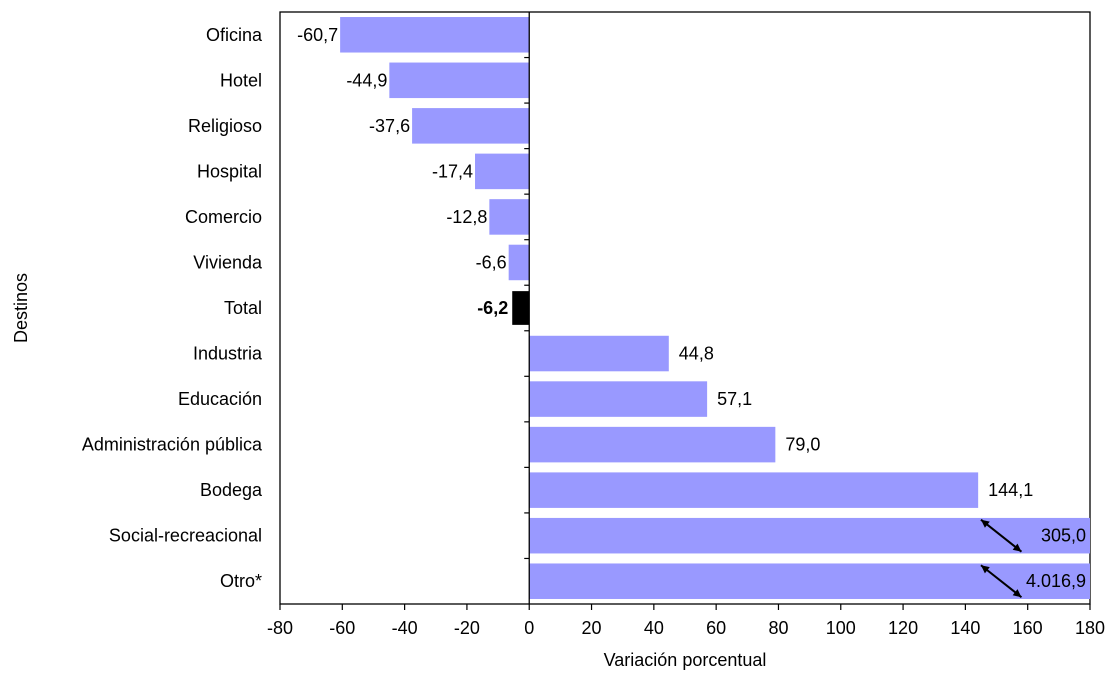 The width and height of the screenshot is (1110, 689). I want to click on category-label: Comercio, so click(223, 217).